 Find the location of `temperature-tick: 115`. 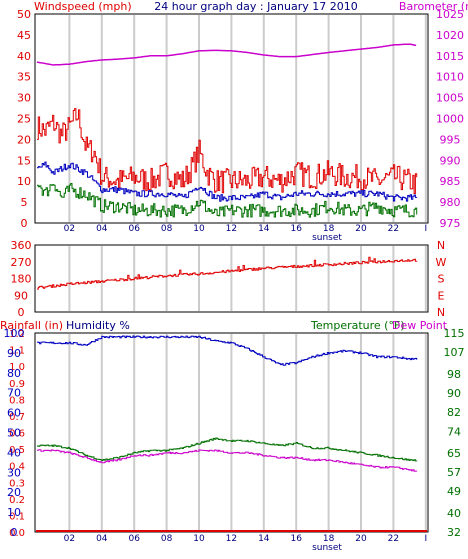

temperature-tick: 115 is located at coordinates (454, 333).